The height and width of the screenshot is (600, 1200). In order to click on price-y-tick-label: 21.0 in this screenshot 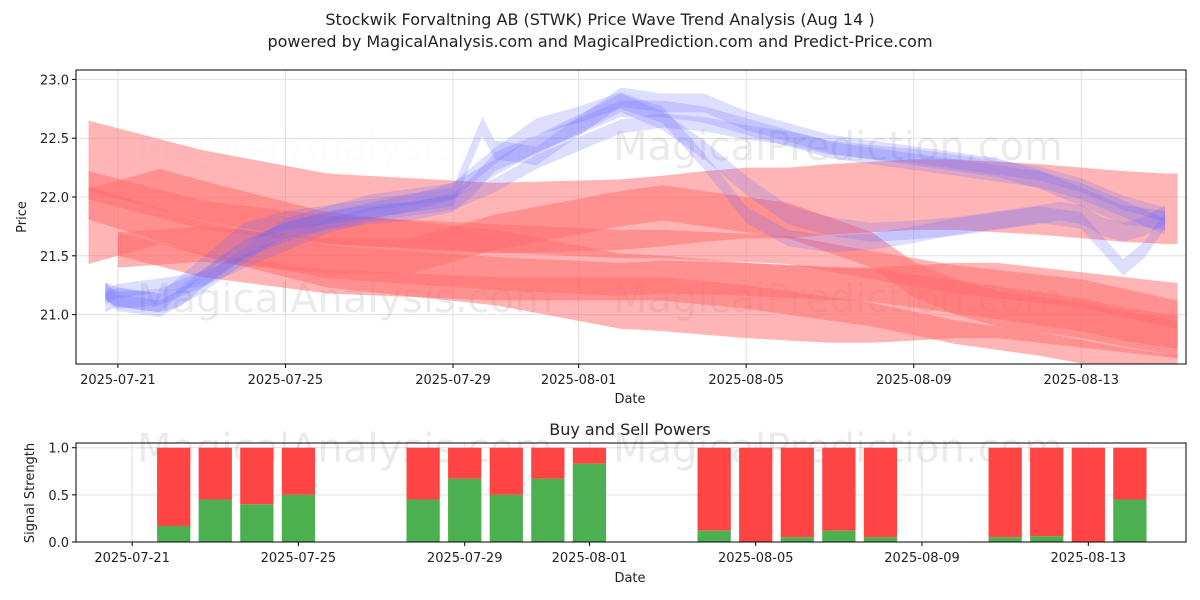, I will do `click(54, 316)`.